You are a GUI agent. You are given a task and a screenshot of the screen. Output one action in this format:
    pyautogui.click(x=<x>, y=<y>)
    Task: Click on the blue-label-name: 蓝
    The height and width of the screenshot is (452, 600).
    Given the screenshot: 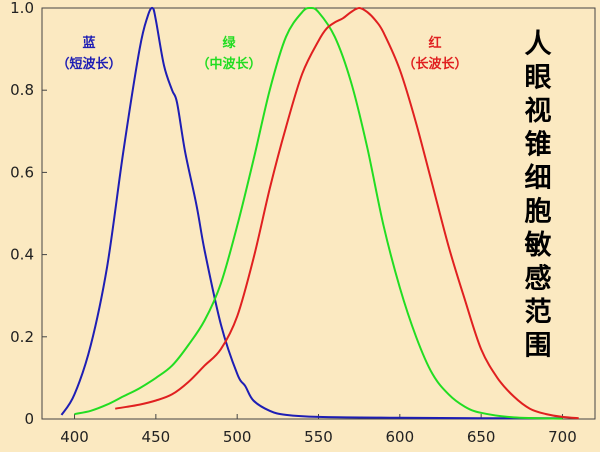 What is the action you would take?
    pyautogui.click(x=88, y=43)
    